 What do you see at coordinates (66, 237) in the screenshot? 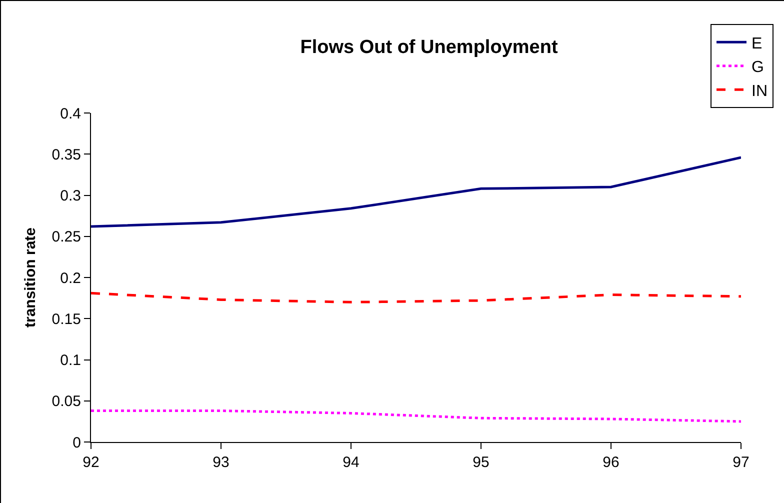
I see `y-tick-label: 0.25` at bounding box center [66, 237].